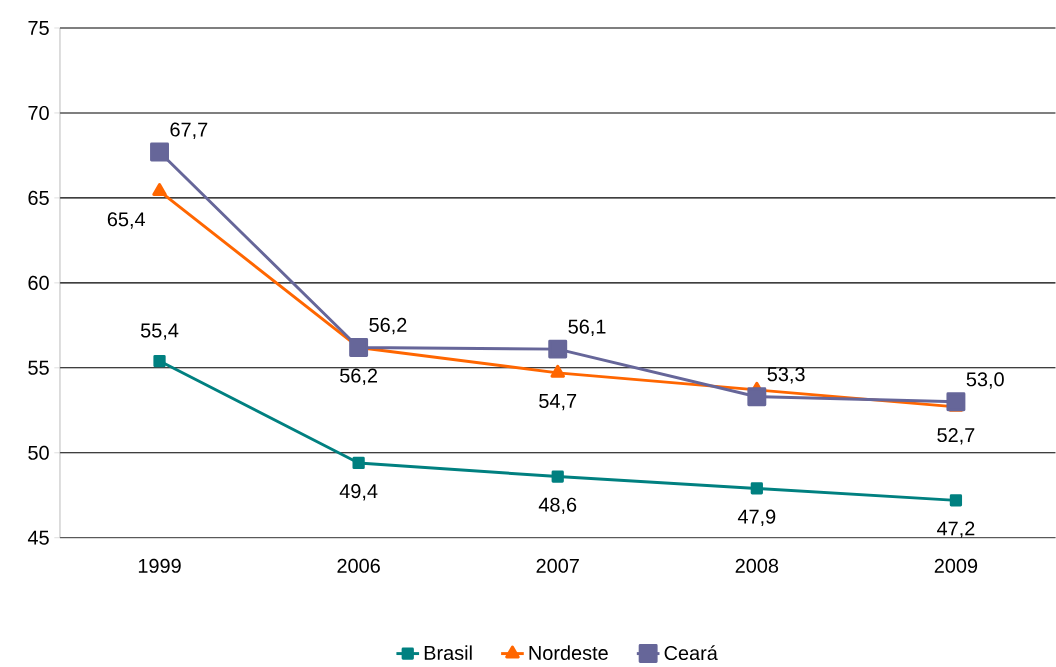 The height and width of the screenshot is (667, 1056). I want to click on x-tick-label: 2009, so click(956, 565).